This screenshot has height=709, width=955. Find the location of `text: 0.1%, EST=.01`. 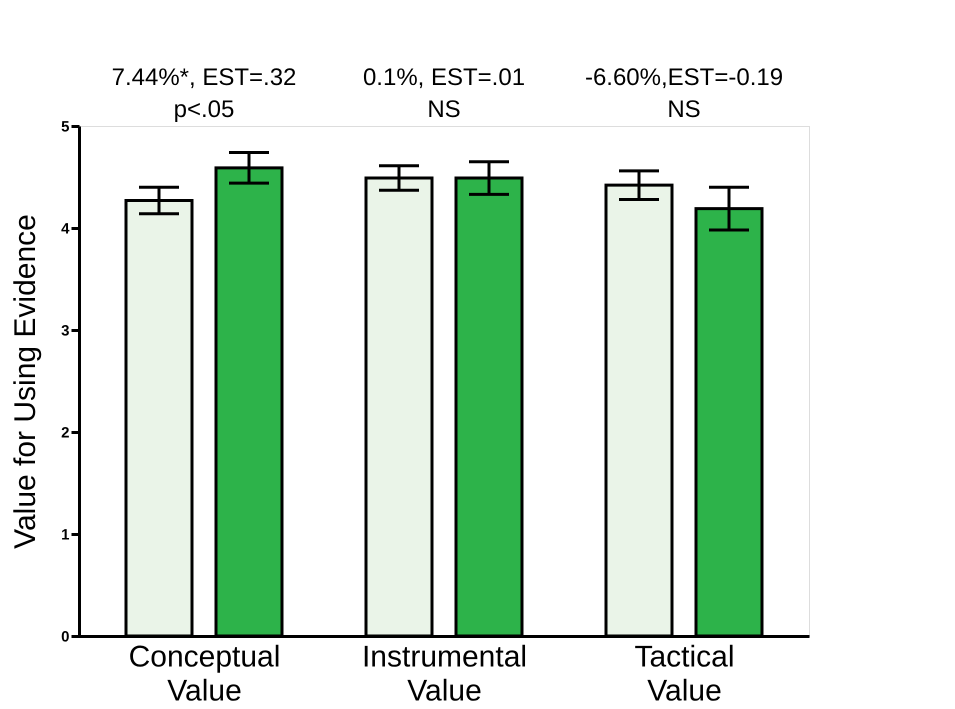

text: 0.1%, EST=.01 is located at coordinates (444, 77).